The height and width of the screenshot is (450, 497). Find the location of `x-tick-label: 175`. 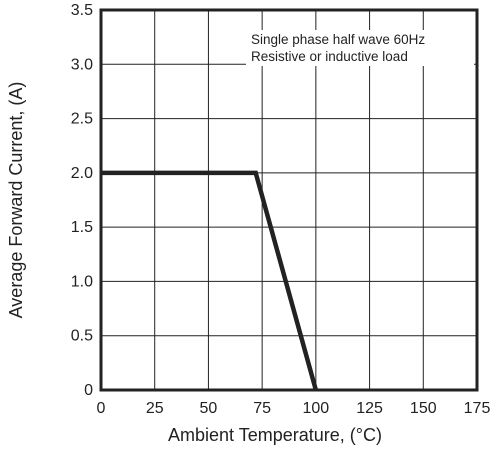

x-tick-label: 175 is located at coordinates (477, 408).